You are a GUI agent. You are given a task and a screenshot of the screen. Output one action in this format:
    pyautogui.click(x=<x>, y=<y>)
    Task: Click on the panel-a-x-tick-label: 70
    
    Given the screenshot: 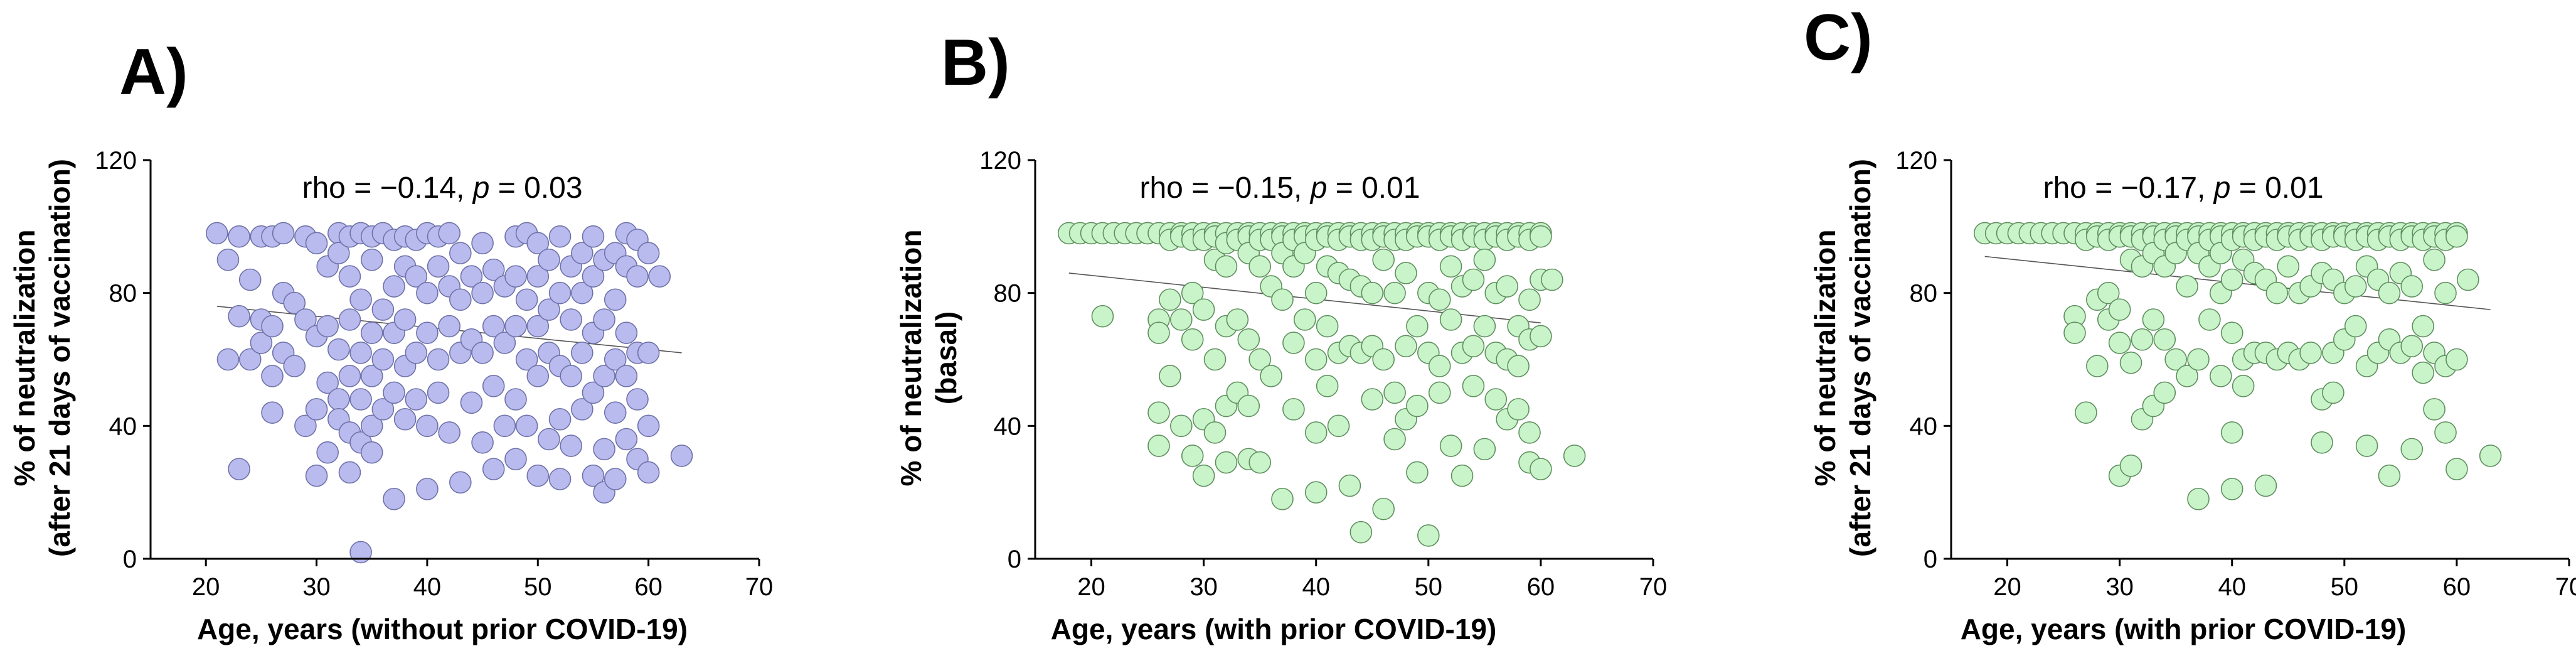 What is the action you would take?
    pyautogui.click(x=760, y=587)
    